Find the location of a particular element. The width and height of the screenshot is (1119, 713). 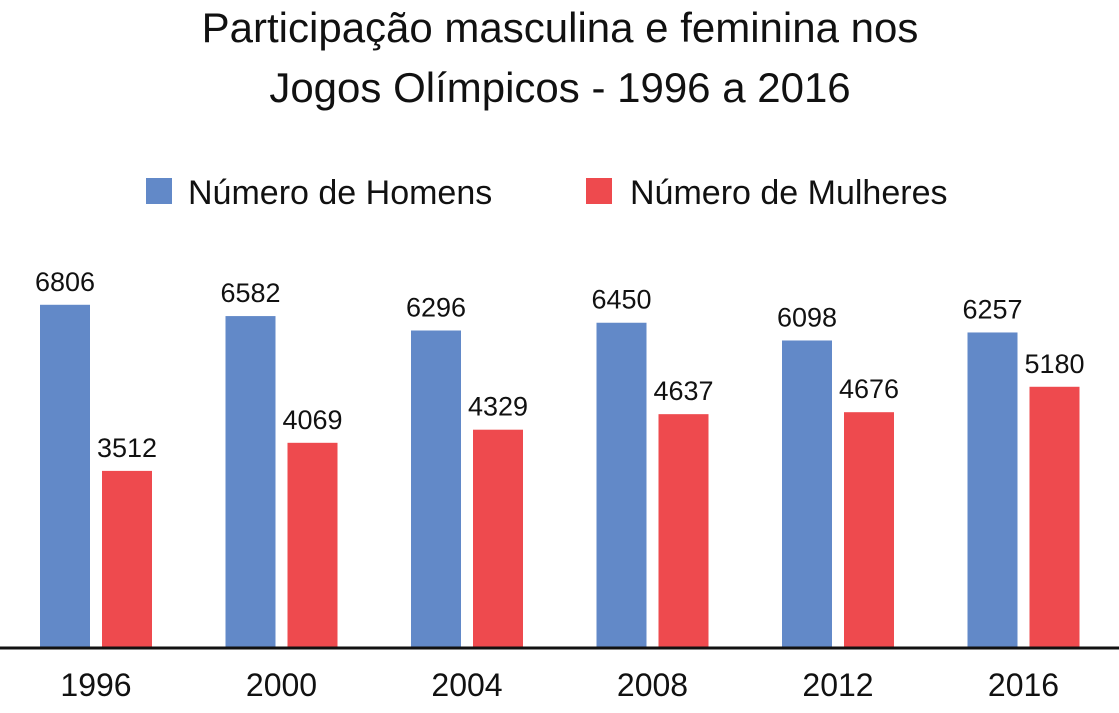

x-tick-label-1996: 1996 is located at coordinates (95, 685).